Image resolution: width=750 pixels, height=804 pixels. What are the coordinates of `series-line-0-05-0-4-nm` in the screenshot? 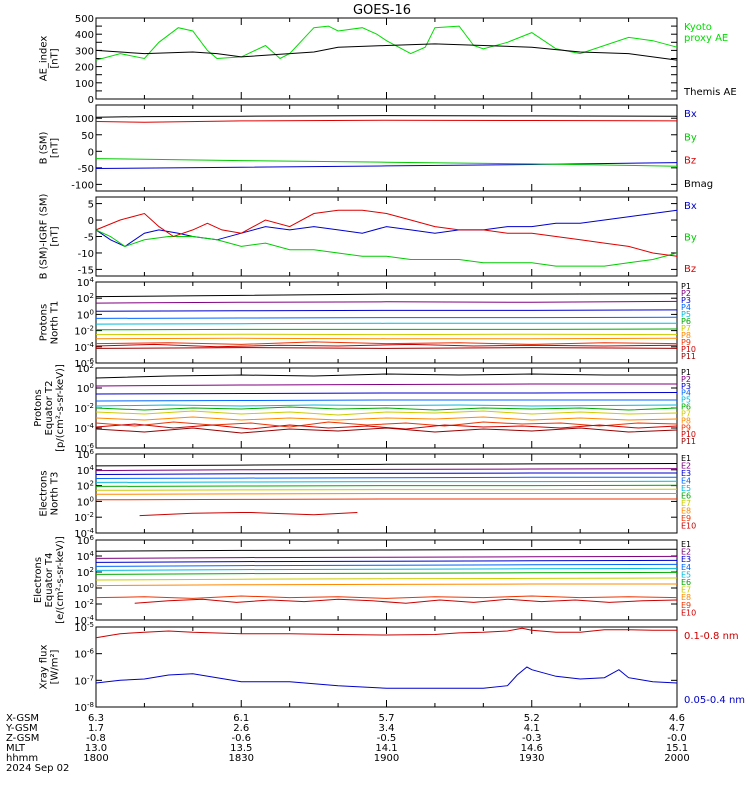 It's located at (386, 677).